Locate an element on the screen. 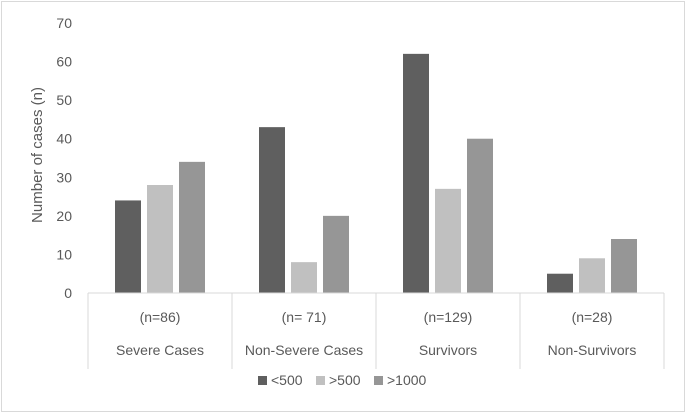  y-tick-label: 0 is located at coordinates (68, 293).